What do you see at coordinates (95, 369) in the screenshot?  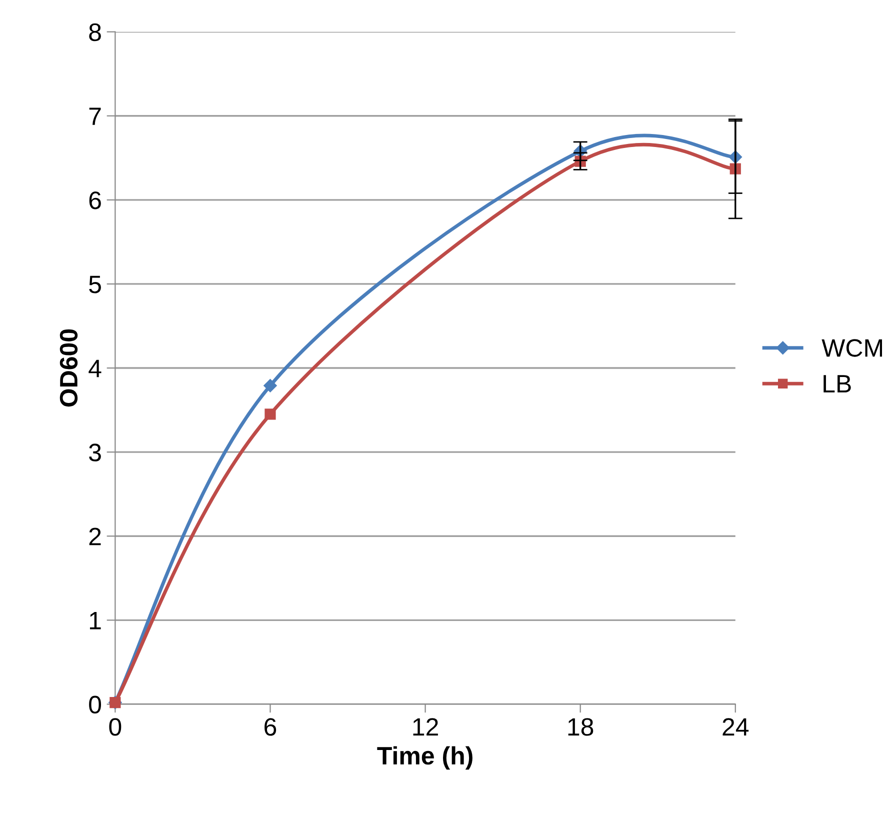 I see `y-tick-label: 4` at bounding box center [95, 369].